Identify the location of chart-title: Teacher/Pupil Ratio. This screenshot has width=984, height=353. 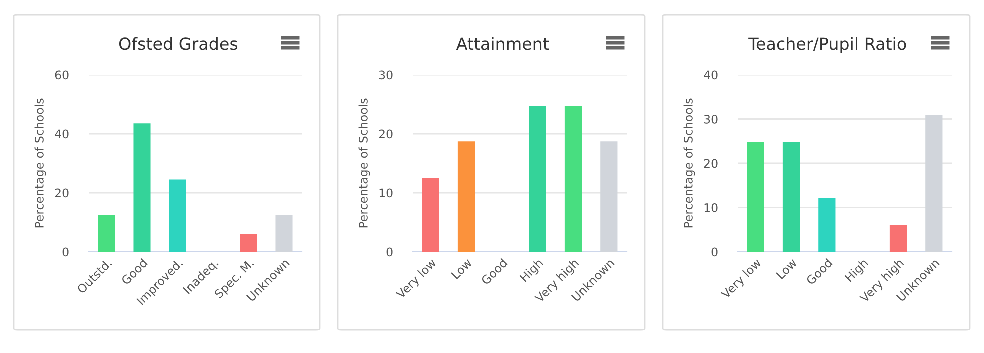
(827, 45).